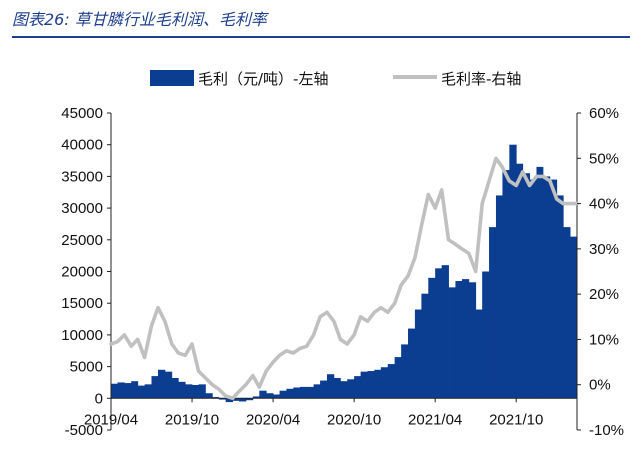  I want to click on right-tick-label: 20%, so click(604, 294).